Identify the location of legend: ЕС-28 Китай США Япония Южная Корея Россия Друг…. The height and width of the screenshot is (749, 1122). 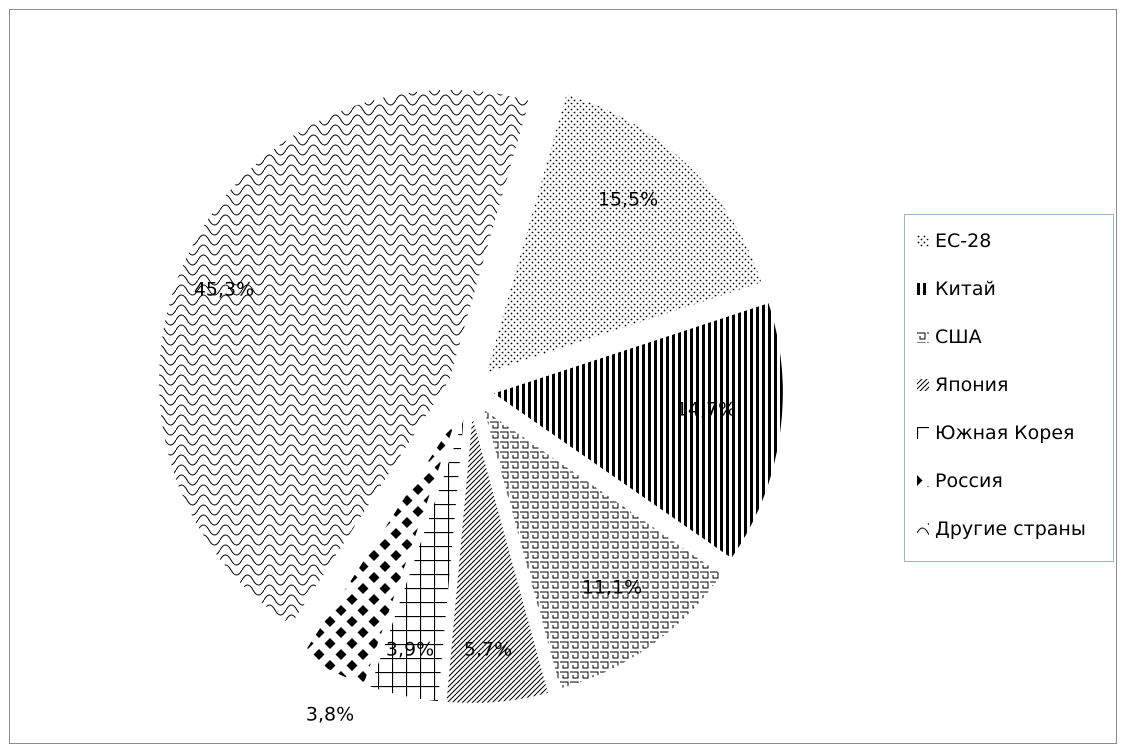
(1009, 388).